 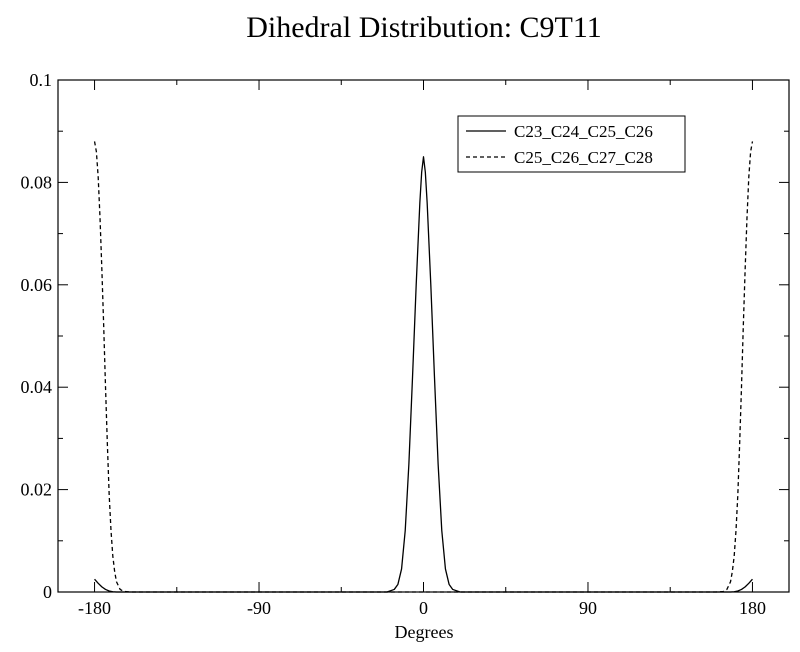 What do you see at coordinates (423, 608) in the screenshot?
I see `x-tick-label: 0` at bounding box center [423, 608].